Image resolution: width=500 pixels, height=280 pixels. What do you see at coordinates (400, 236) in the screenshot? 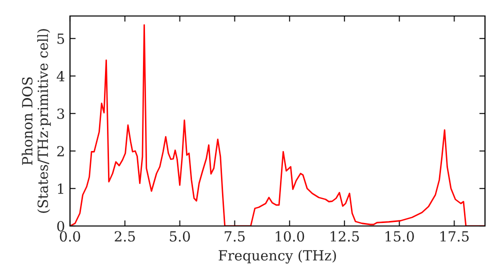
I see `x-tick-label: 15.0` at bounding box center [400, 236].